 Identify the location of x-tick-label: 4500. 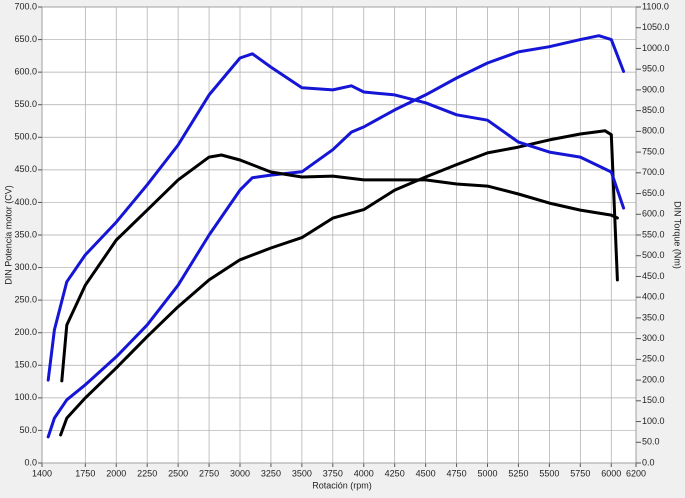
(426, 473).